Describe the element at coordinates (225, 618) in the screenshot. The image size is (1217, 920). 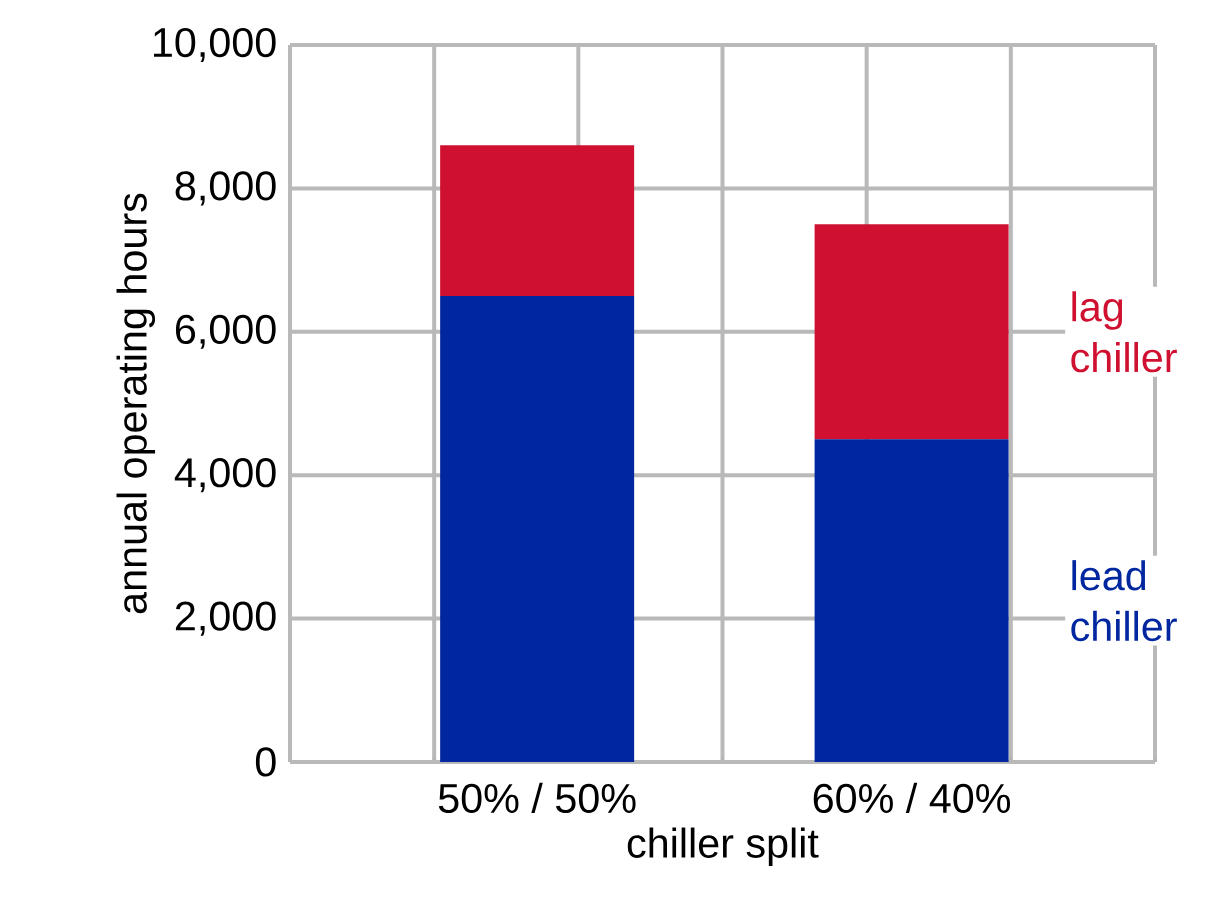
I see `y-tick-label: 2,000` at that location.